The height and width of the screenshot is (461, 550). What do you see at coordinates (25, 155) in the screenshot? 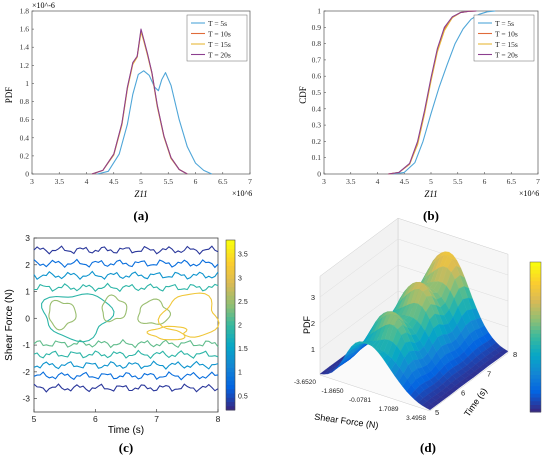
I see `y-tick-label: 0.2` at bounding box center [25, 155].